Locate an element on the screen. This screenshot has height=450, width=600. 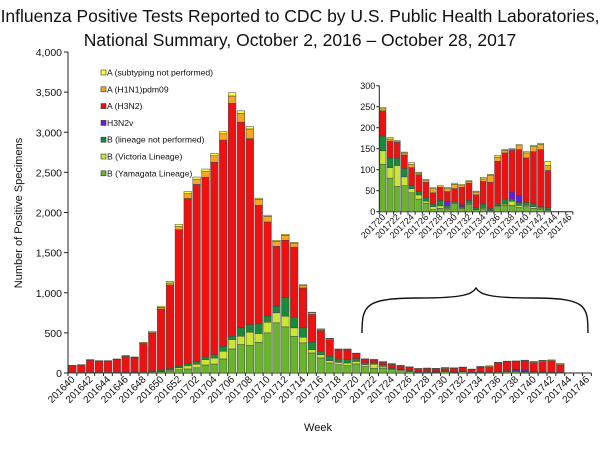
y-tick-label: 500 is located at coordinates (53, 334).